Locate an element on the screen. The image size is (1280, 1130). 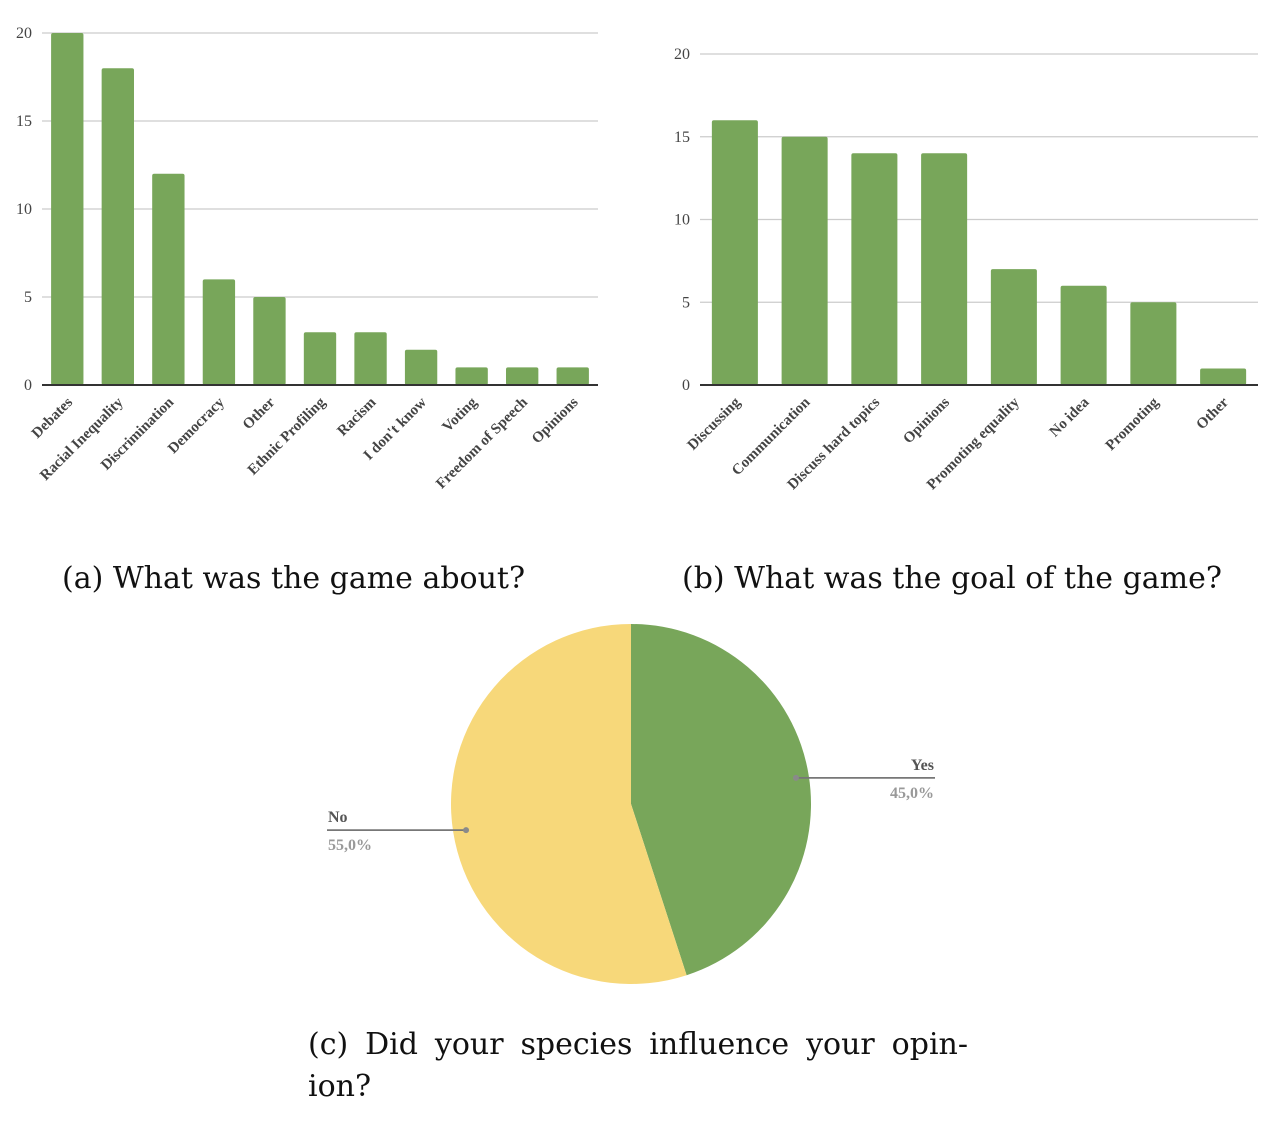
pie-label-yes: Yes is located at coordinates (922, 765).